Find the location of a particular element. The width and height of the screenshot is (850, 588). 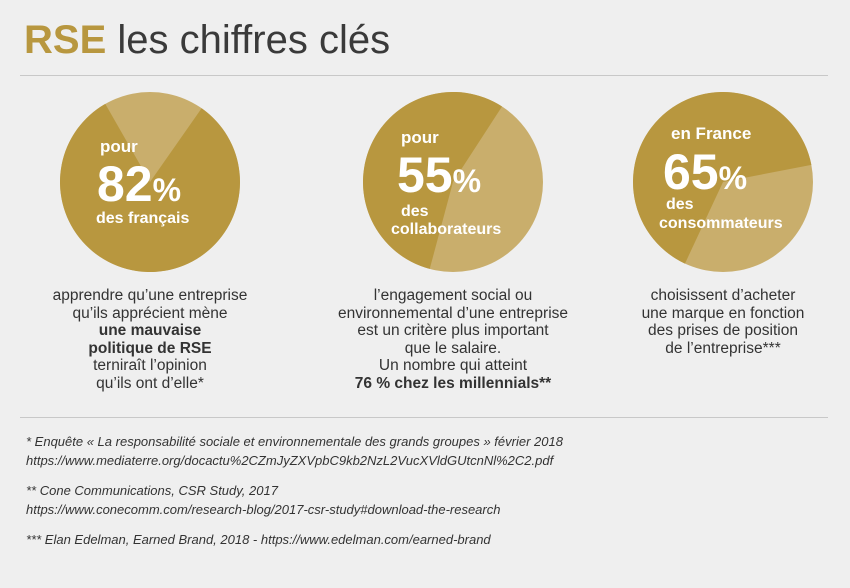

stat-1-pie is located at coordinates (150, 182).